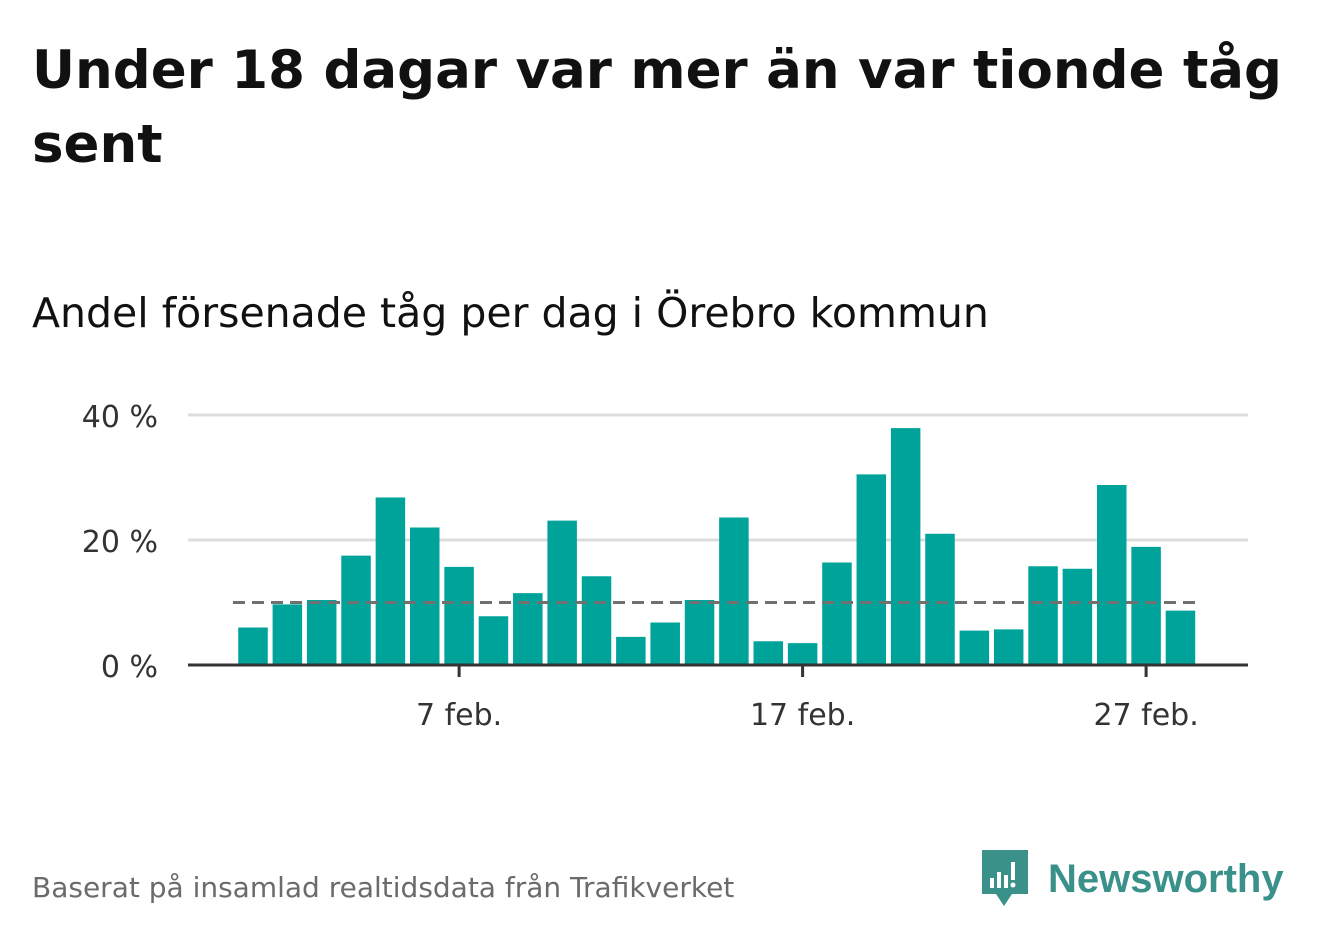 This screenshot has height=939, width=1322. What do you see at coordinates (1166, 879) in the screenshot?
I see `brand-name: Newsworthy` at bounding box center [1166, 879].